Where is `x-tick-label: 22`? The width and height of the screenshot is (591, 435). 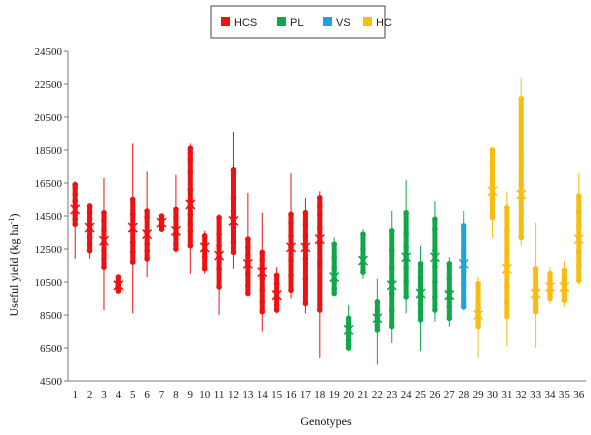 x-tick-label: 22 is located at coordinates (377, 395).